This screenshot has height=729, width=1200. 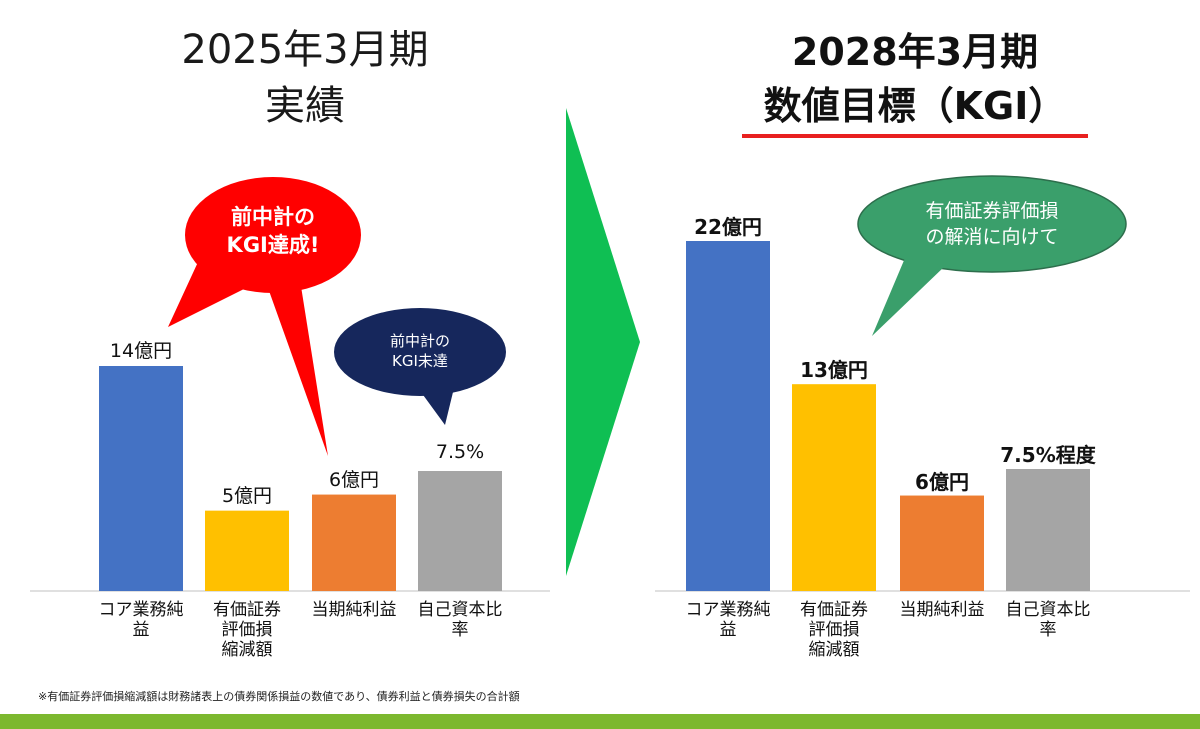 What do you see at coordinates (992, 237) in the screenshot?
I see `resolve-callout-line2: の解消に向けて` at bounding box center [992, 237].